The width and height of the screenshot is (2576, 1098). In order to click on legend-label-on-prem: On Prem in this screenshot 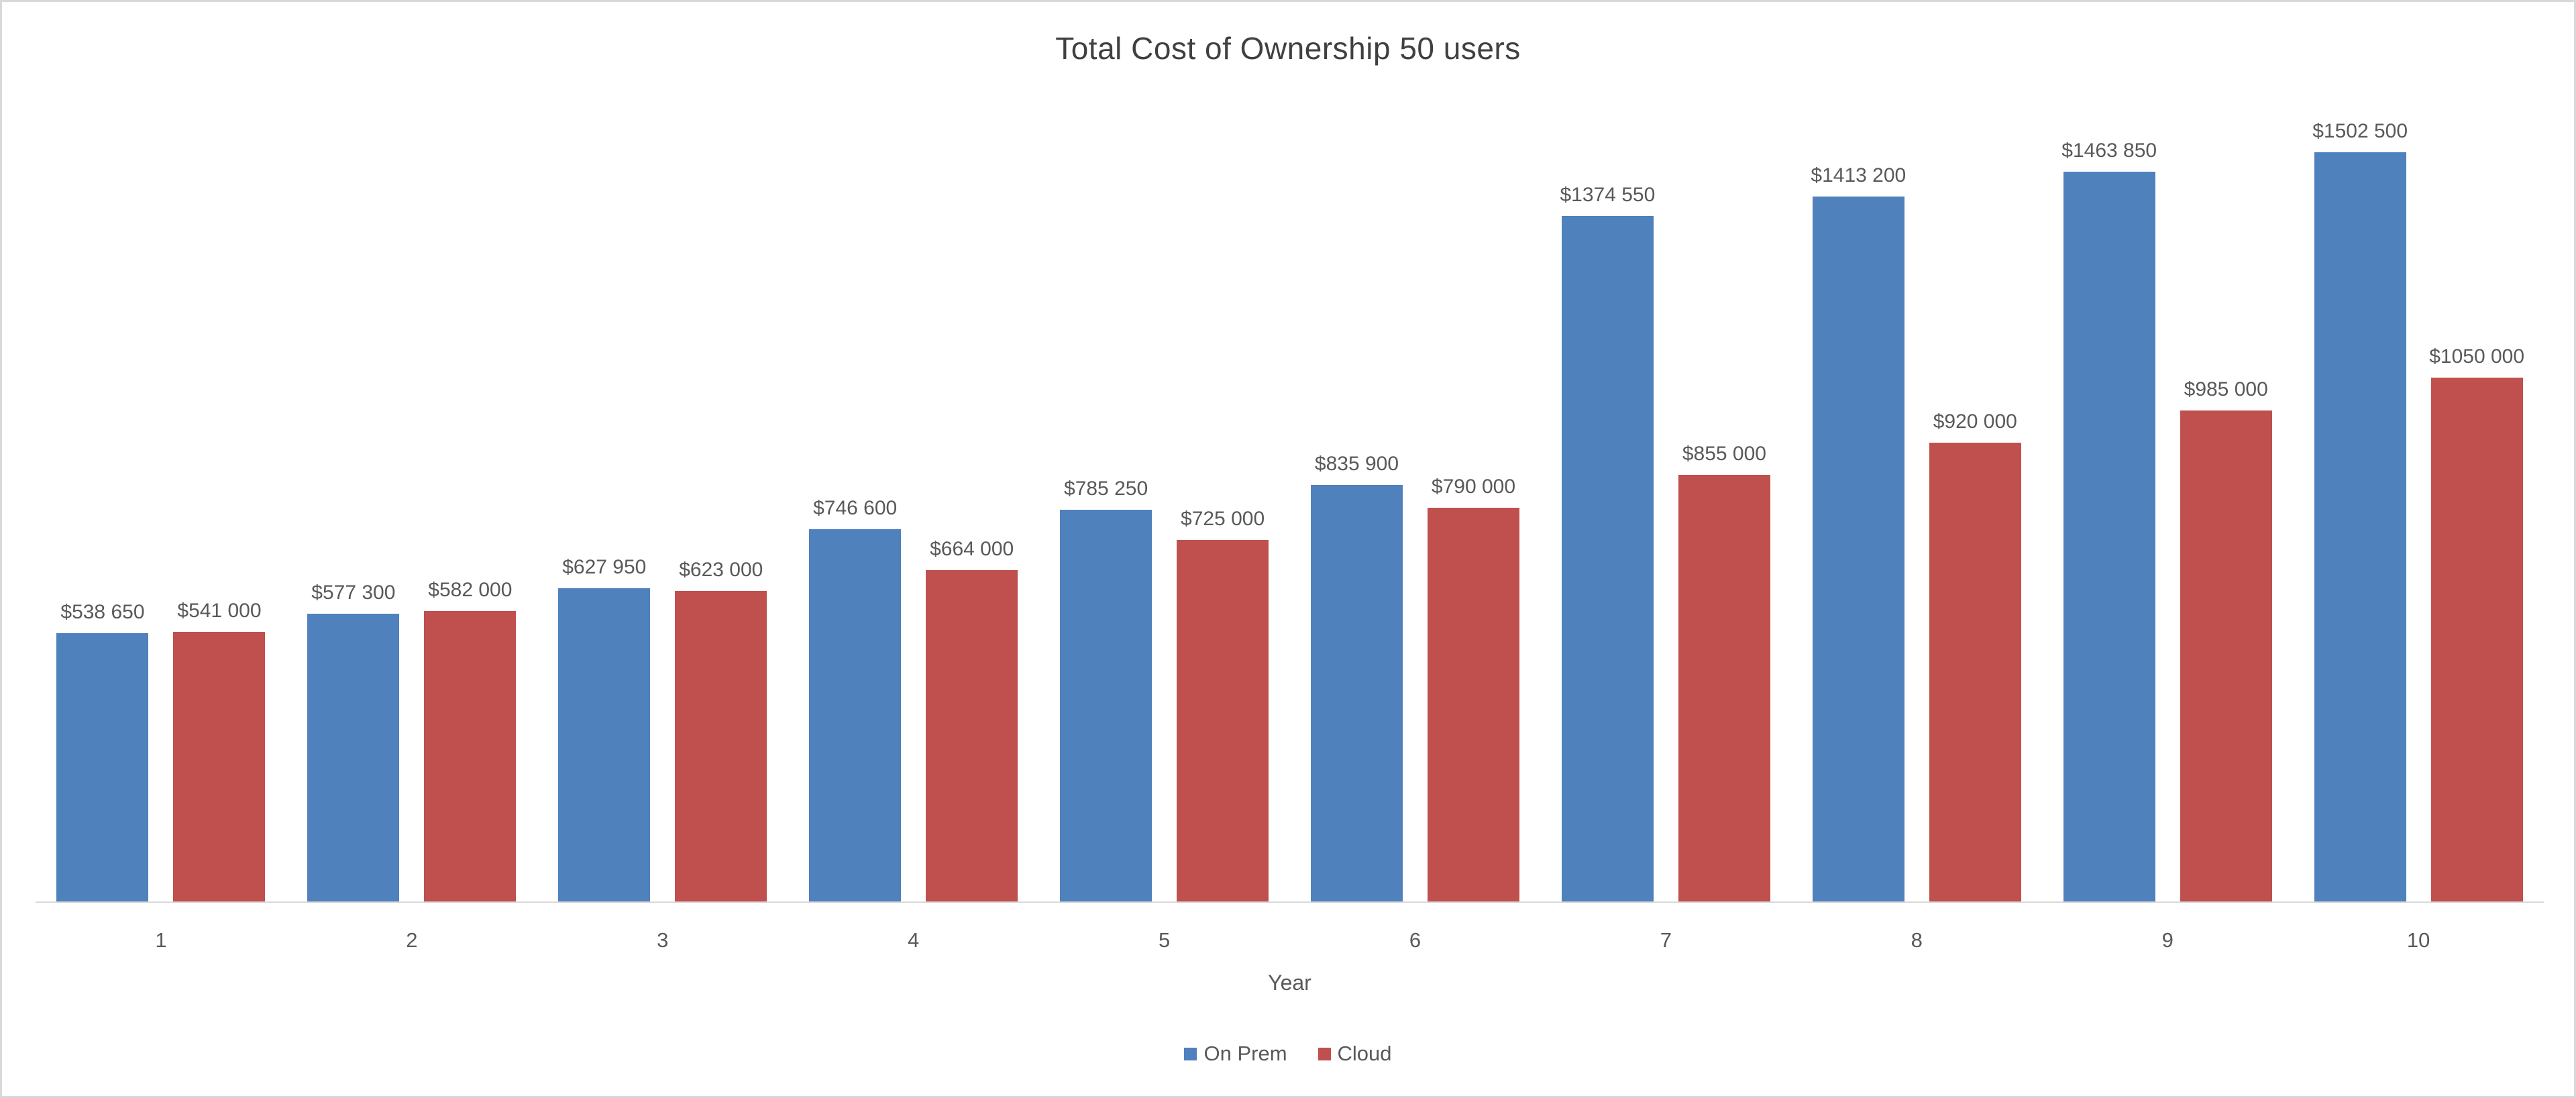, I will do `click(1245, 1053)`.